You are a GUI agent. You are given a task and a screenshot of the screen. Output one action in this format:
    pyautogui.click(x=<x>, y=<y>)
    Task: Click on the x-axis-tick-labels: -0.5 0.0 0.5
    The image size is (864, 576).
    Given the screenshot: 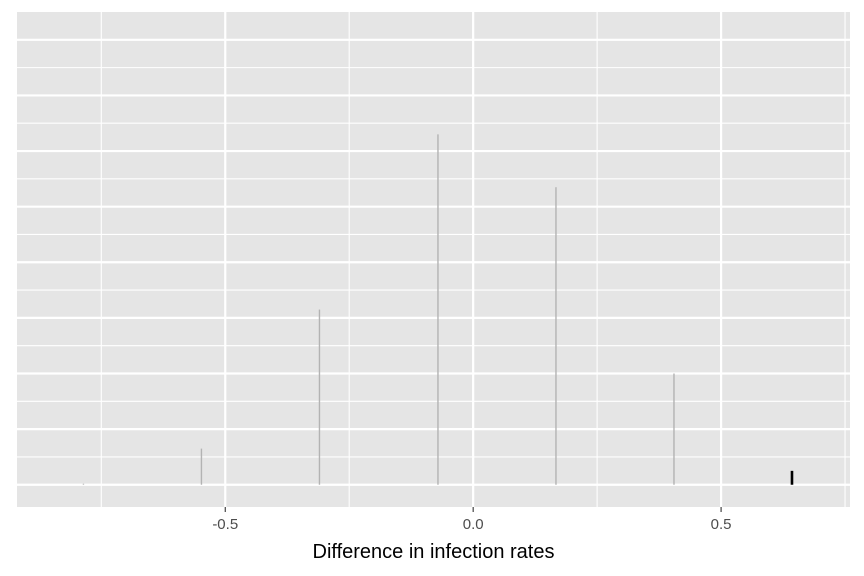 What is the action you would take?
    pyautogui.click(x=471, y=524)
    